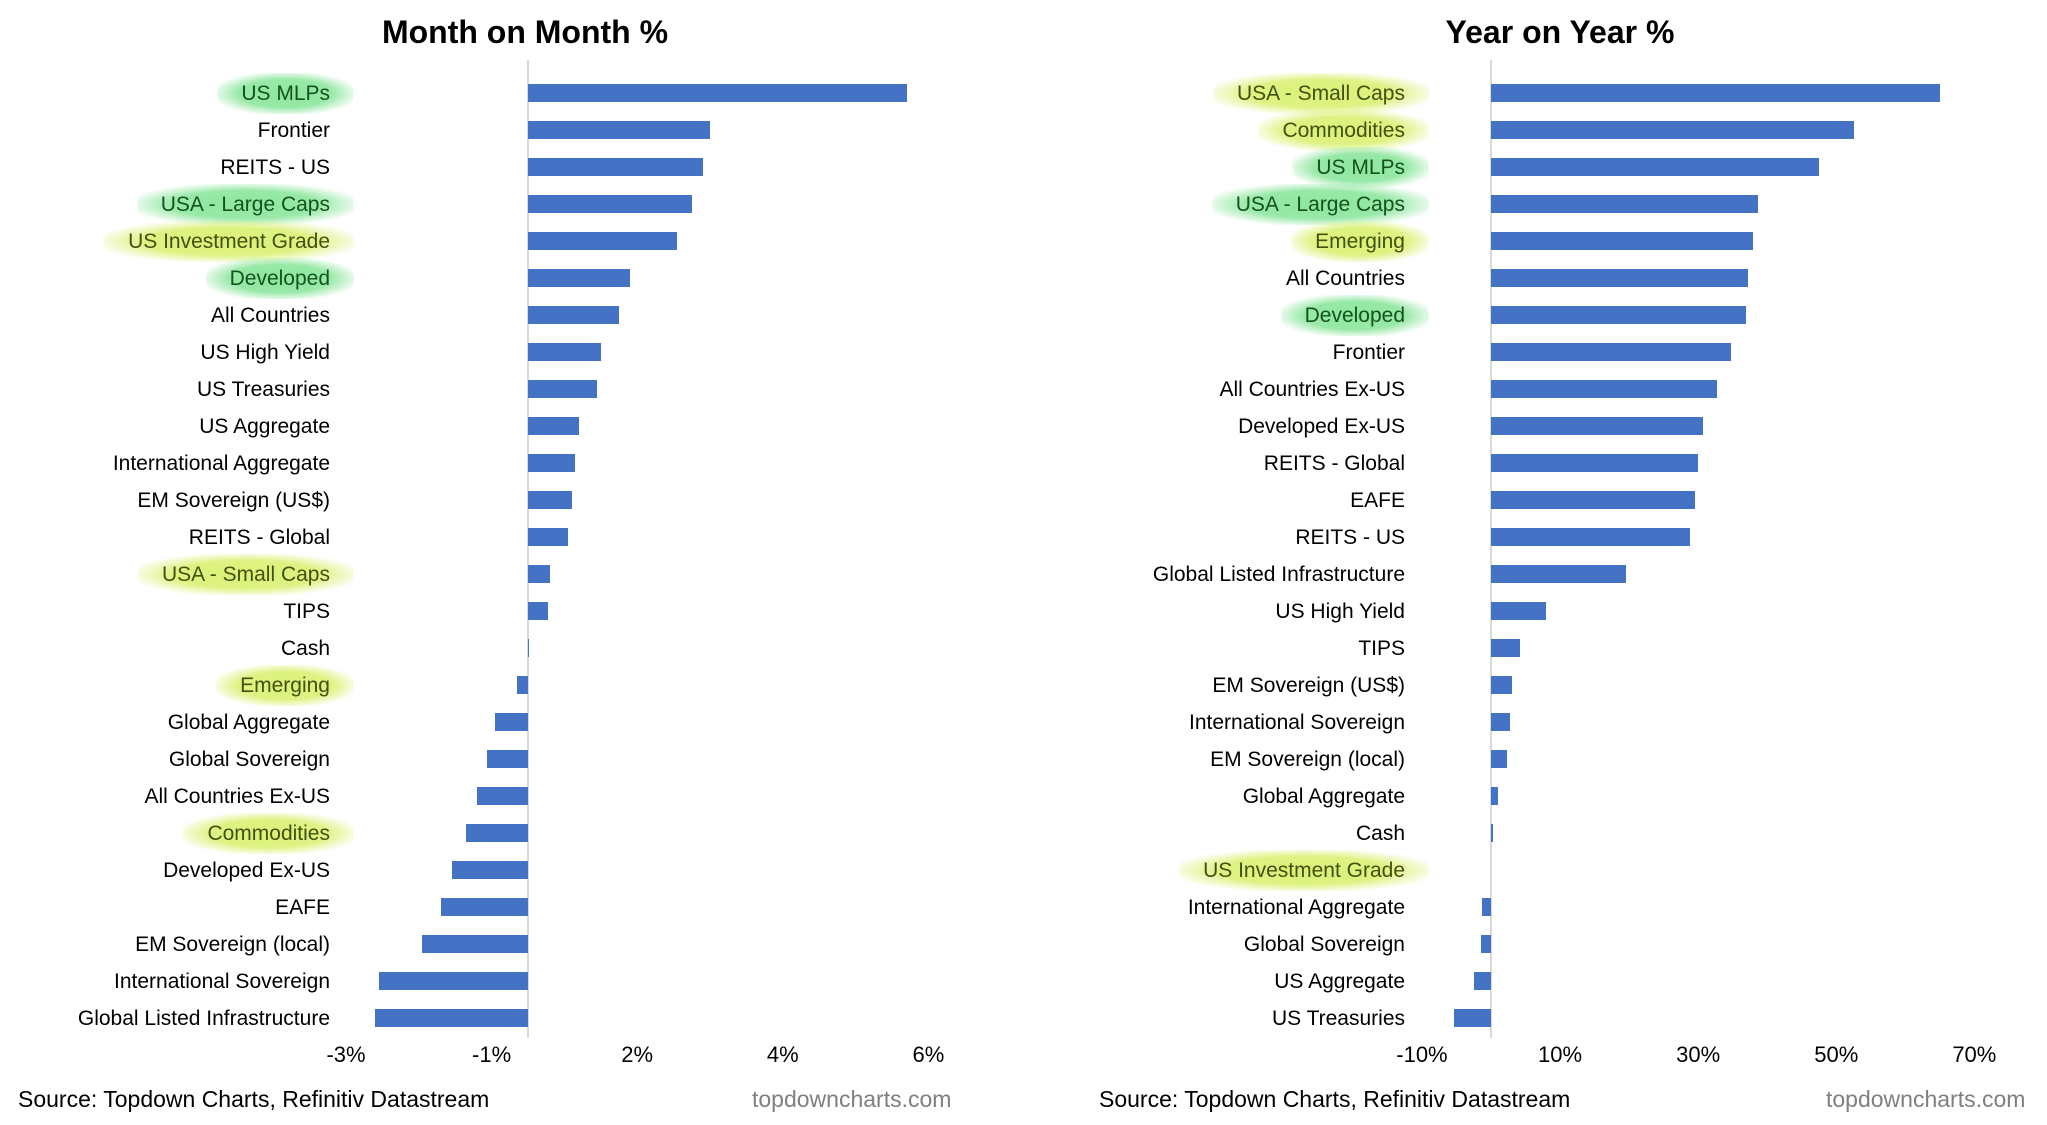  I want to click on website-text: topdowncharts.com, so click(1926, 1099).